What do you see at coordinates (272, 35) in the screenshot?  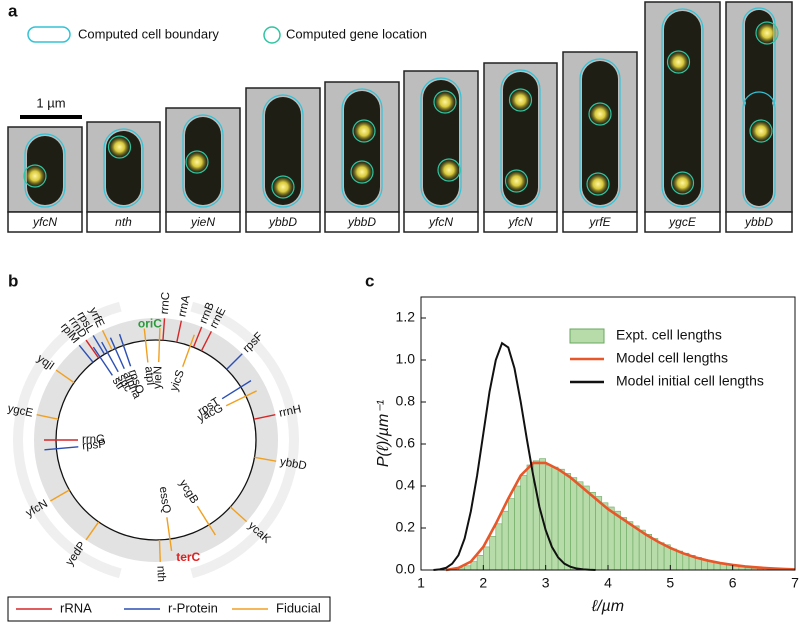 I see `legend-gene-icon` at bounding box center [272, 35].